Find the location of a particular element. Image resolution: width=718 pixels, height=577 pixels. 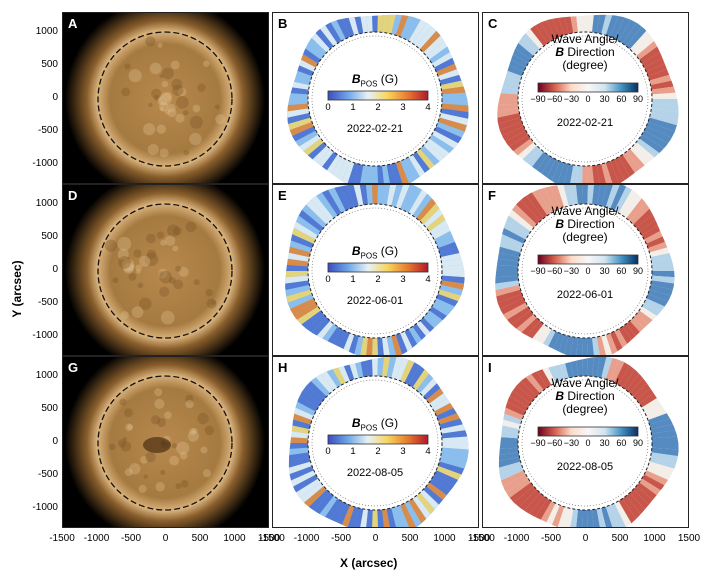

panel-letter: F is located at coordinates (492, 195).